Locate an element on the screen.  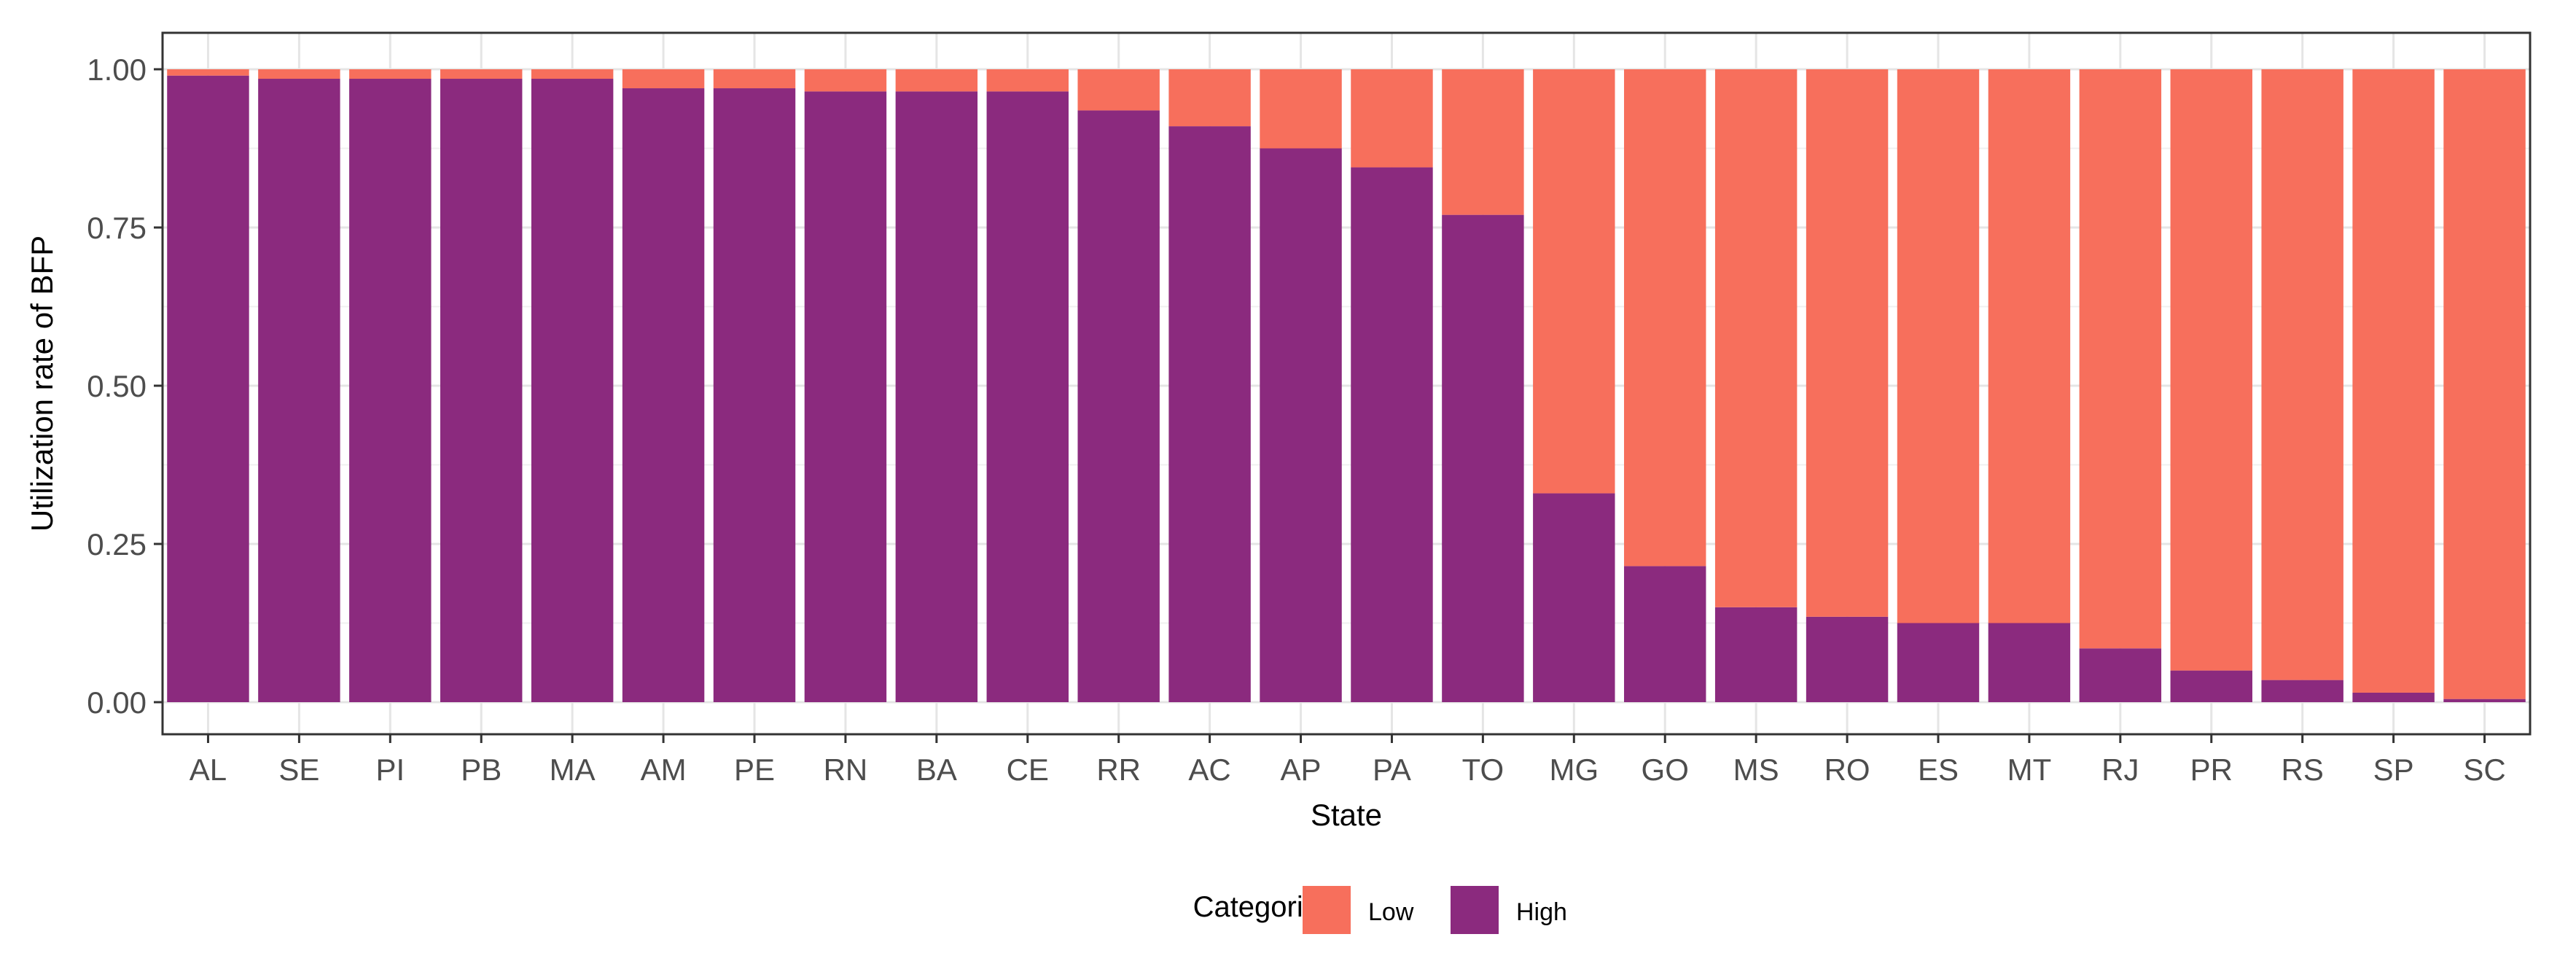
bar-low-rj is located at coordinates (2120, 359).